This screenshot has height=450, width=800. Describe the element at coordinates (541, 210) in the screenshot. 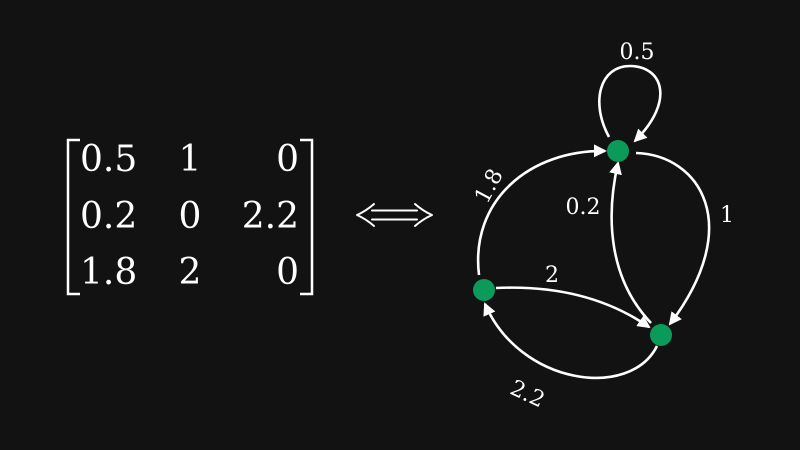

I see `edge-left-to-top` at that location.